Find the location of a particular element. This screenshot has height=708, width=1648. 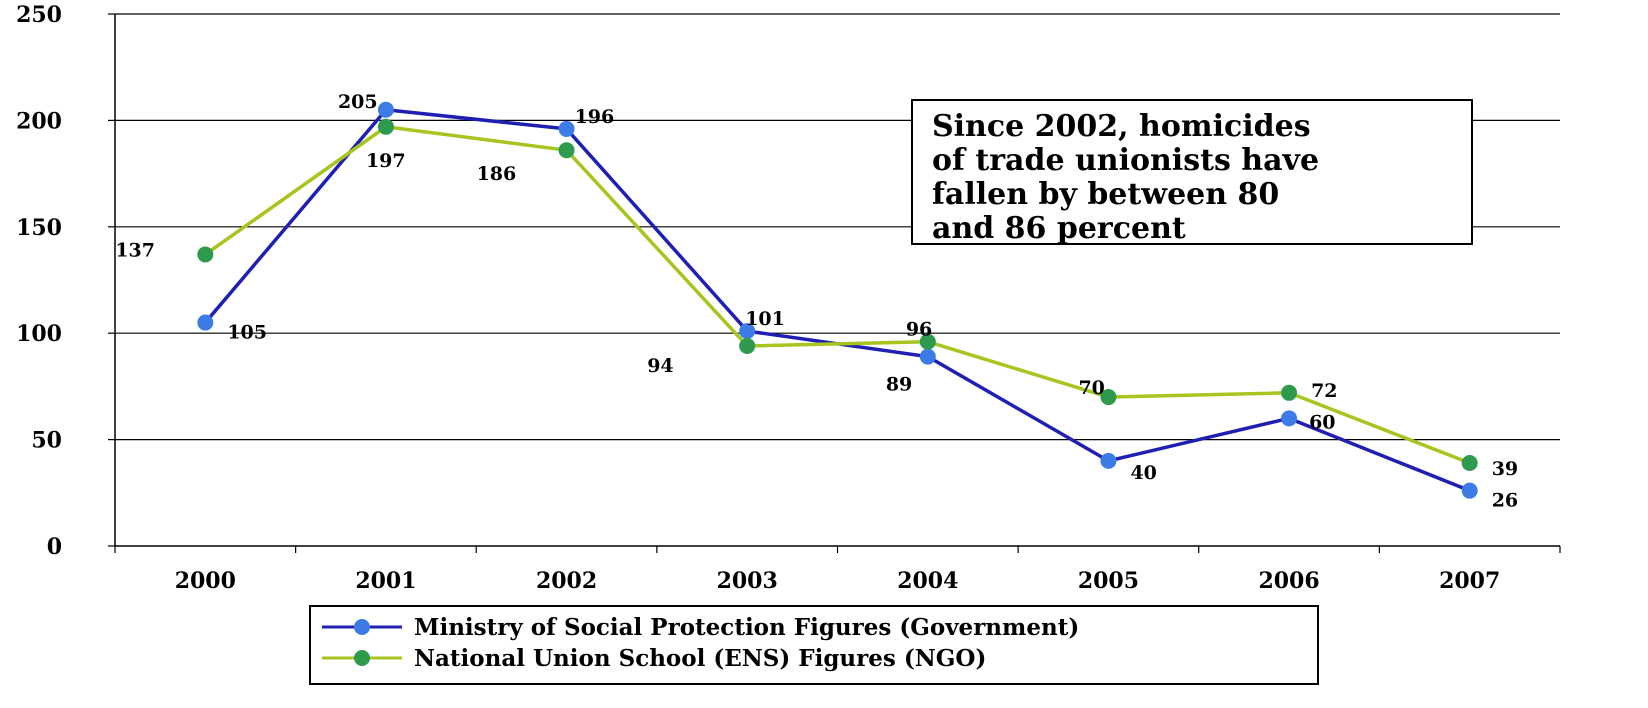

legend-marker-government is located at coordinates (362, 627).